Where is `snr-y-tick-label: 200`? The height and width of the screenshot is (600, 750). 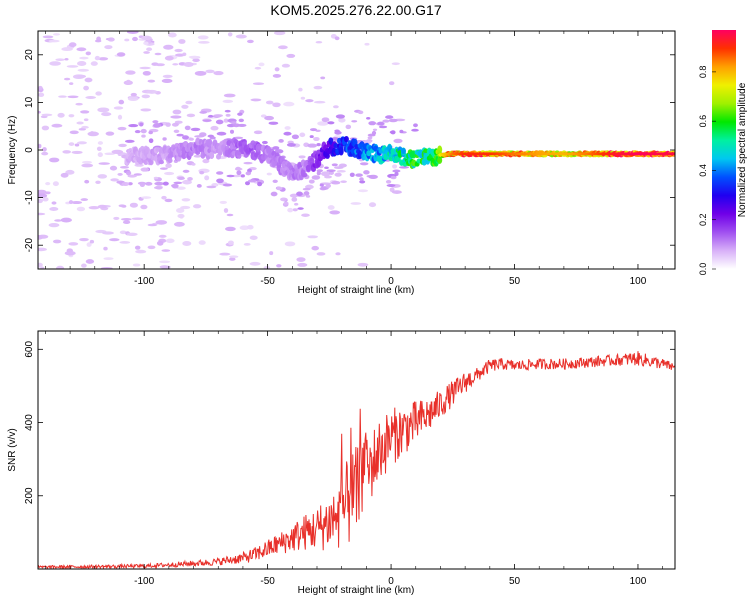
snr-y-tick-label: 200 is located at coordinates (29, 495).